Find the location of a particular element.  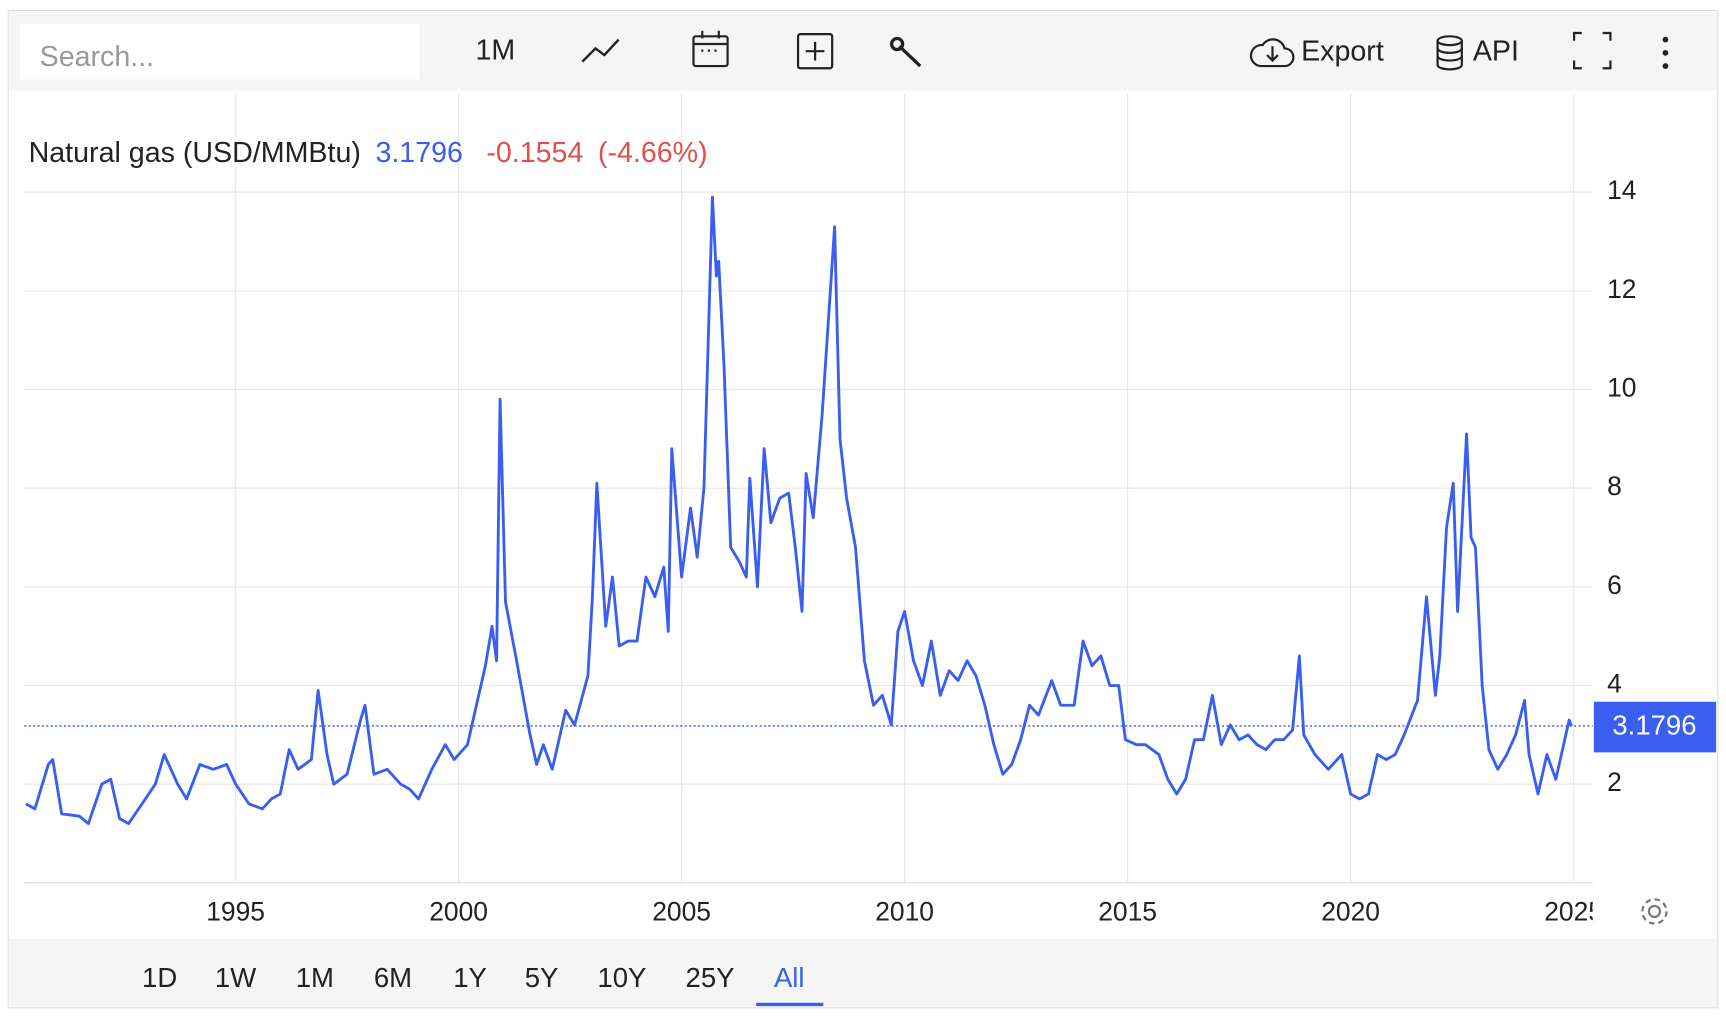

api-icon is located at coordinates (1449, 53).